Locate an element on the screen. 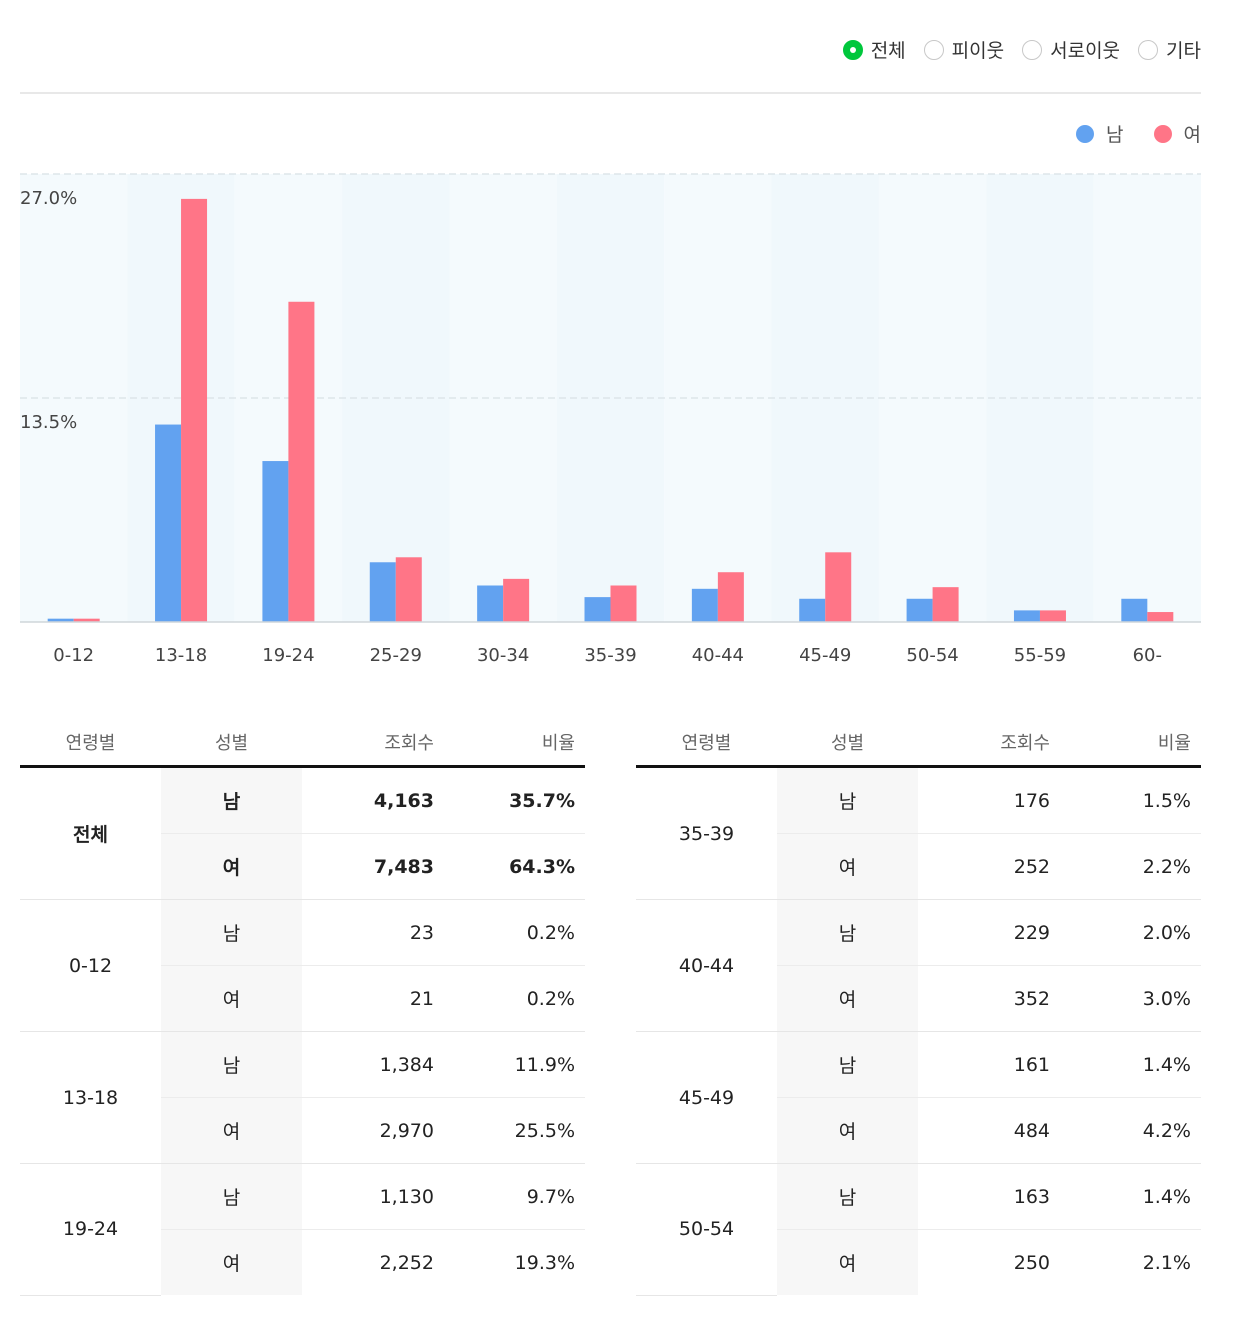 This screenshot has height=1320, width=1250. audience-filter: 전체 피이웃 서로이웃 기타 is located at coordinates (1021, 49).